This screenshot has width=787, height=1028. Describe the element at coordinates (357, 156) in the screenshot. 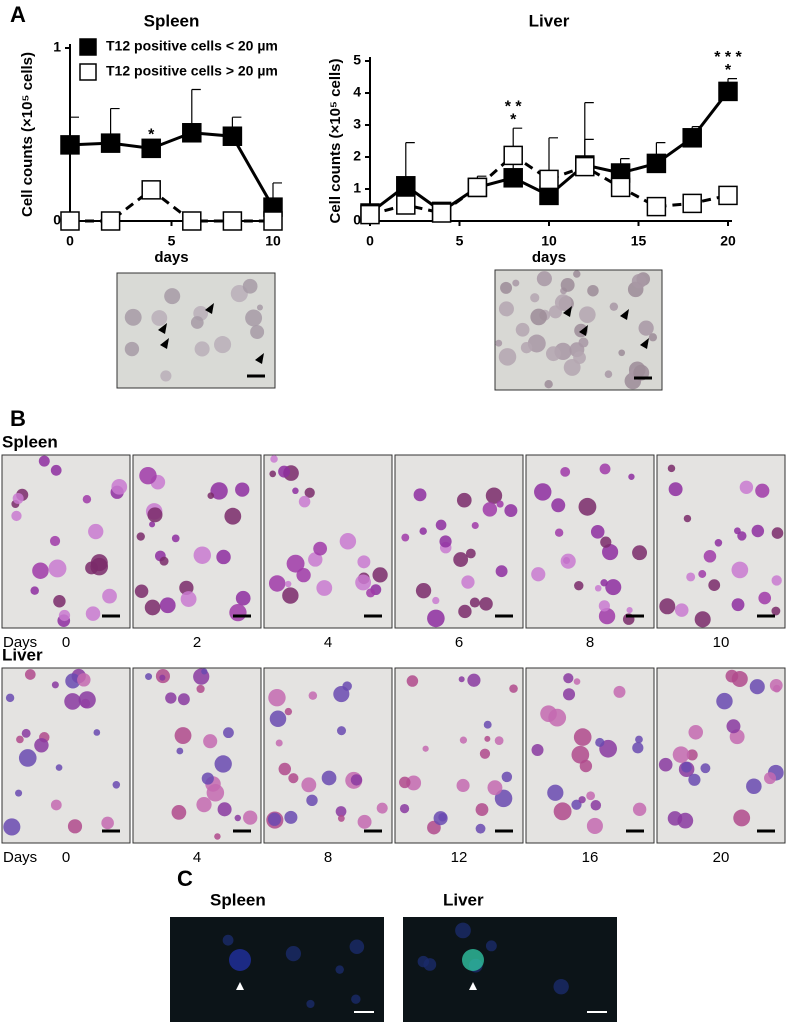

I see `y-tick-label: 2` at that location.